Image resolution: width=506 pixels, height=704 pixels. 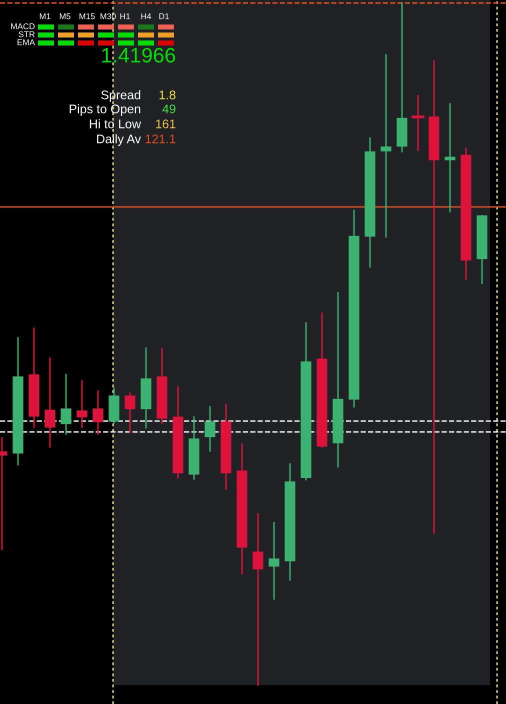 I want to click on annotation: EMA, so click(x=26, y=42).